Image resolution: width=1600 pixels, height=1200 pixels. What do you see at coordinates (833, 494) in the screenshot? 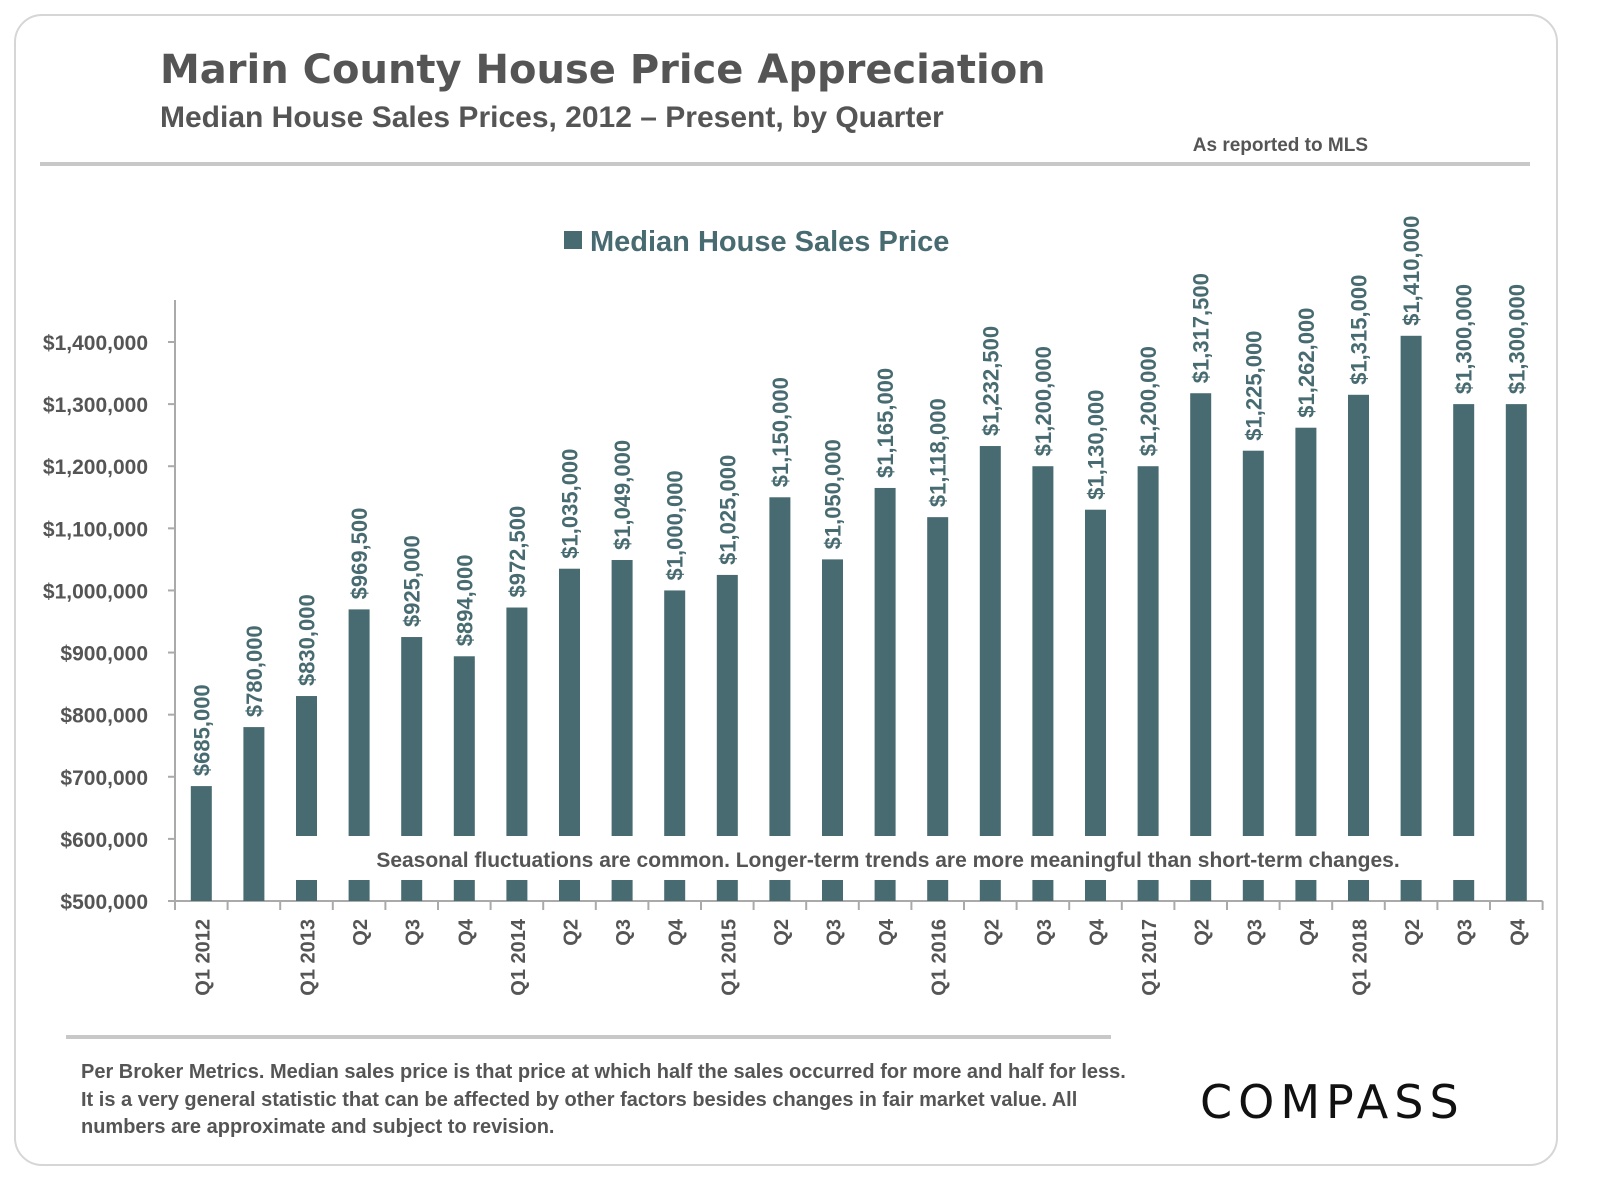
I see `data-label: $1,050,000` at bounding box center [833, 494].